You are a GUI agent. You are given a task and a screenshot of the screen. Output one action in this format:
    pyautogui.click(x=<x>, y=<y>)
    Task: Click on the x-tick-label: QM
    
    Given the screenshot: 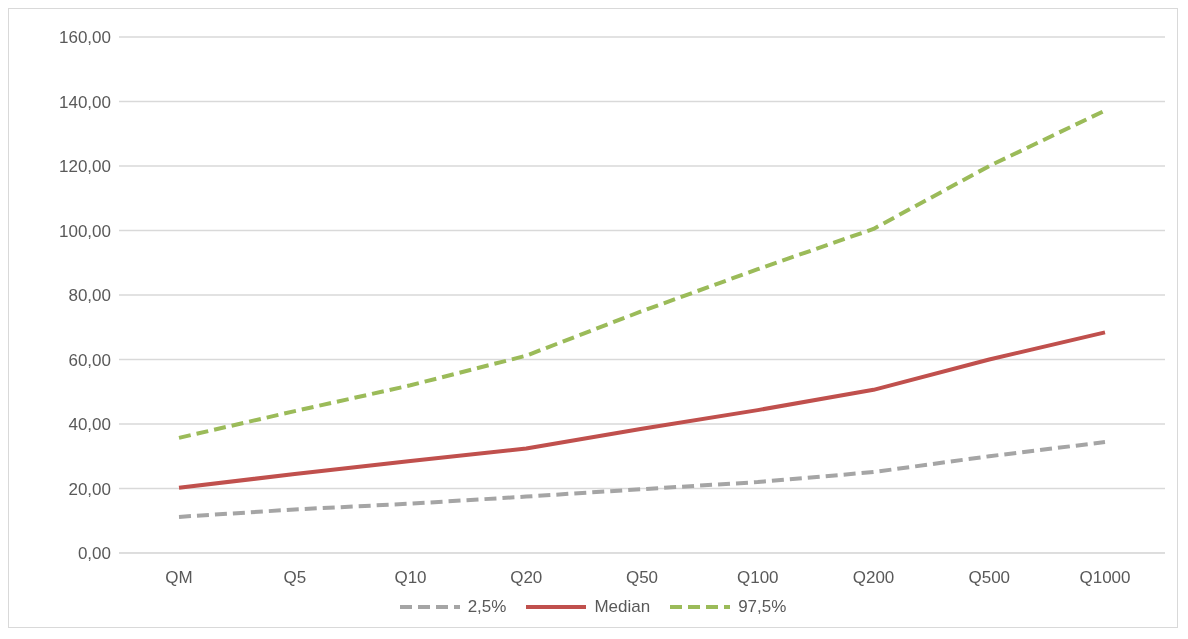 What is the action you would take?
    pyautogui.click(x=179, y=578)
    